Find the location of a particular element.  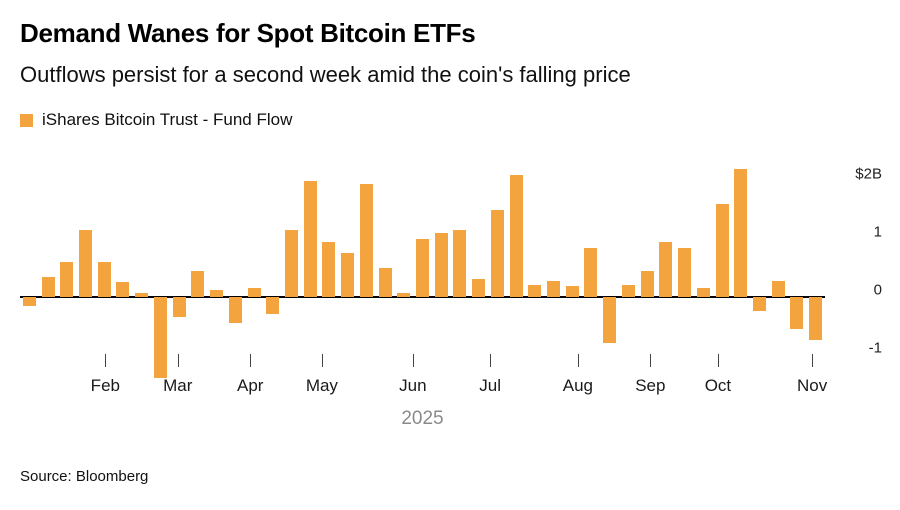

legend-label: iShares Bitcoin Trust - Fund Flow is located at coordinates (167, 119).